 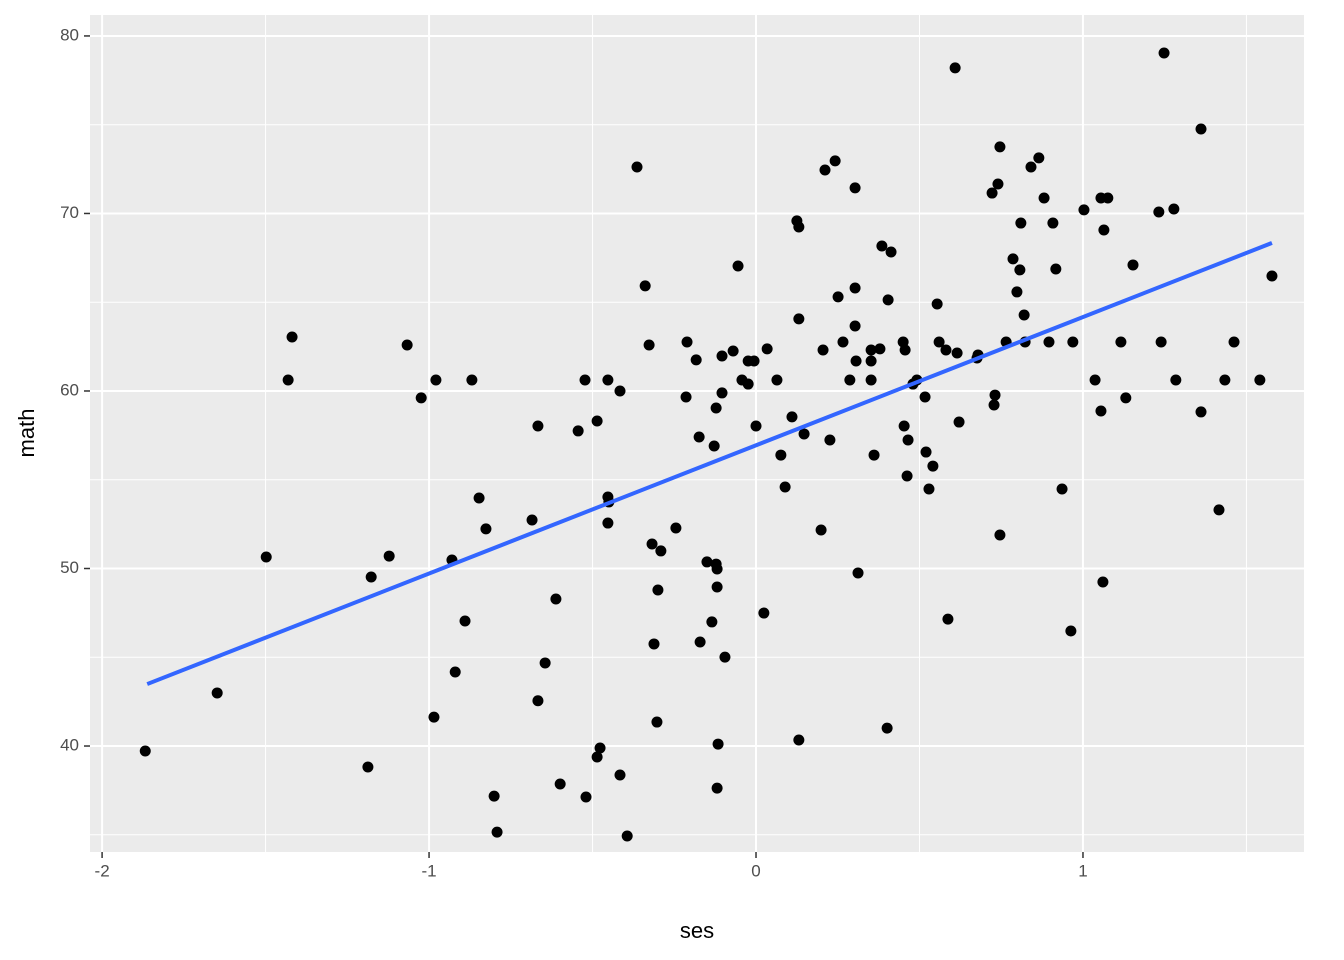 I want to click on x-tick-label: 1, so click(x=1082, y=870).